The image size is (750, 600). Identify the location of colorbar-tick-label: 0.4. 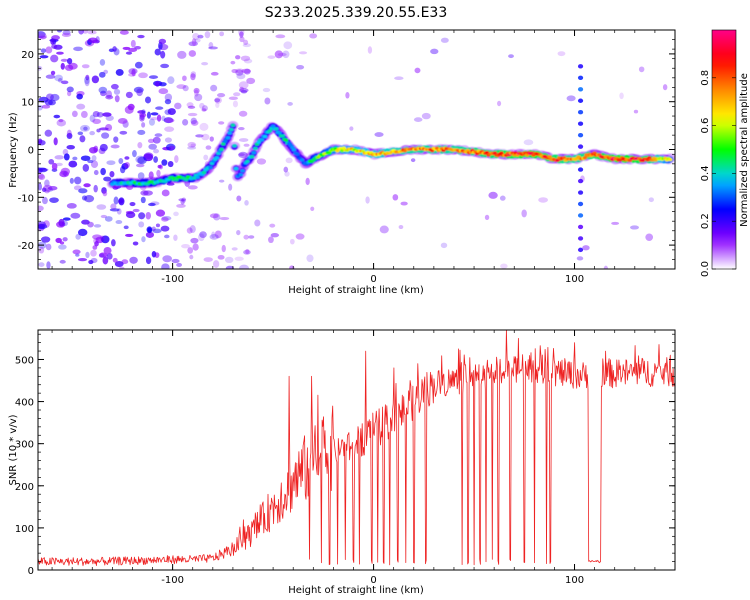
(705, 173).